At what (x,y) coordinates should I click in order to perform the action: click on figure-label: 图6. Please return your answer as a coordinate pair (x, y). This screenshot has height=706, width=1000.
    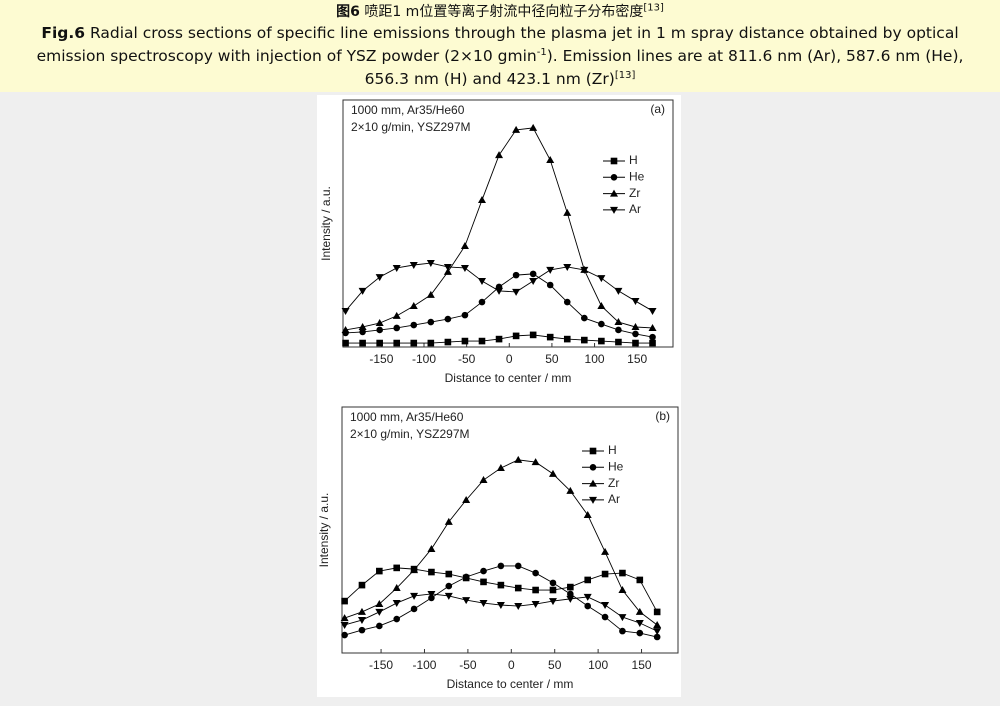
    Looking at the image, I should click on (348, 12).